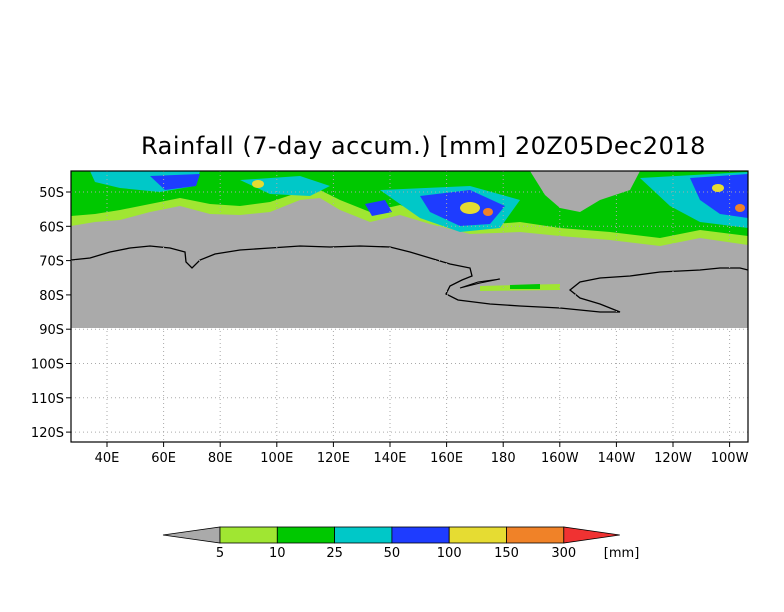 The height and width of the screenshot is (612, 784). I want to click on colorbar-tick-label: 150, so click(506, 553).